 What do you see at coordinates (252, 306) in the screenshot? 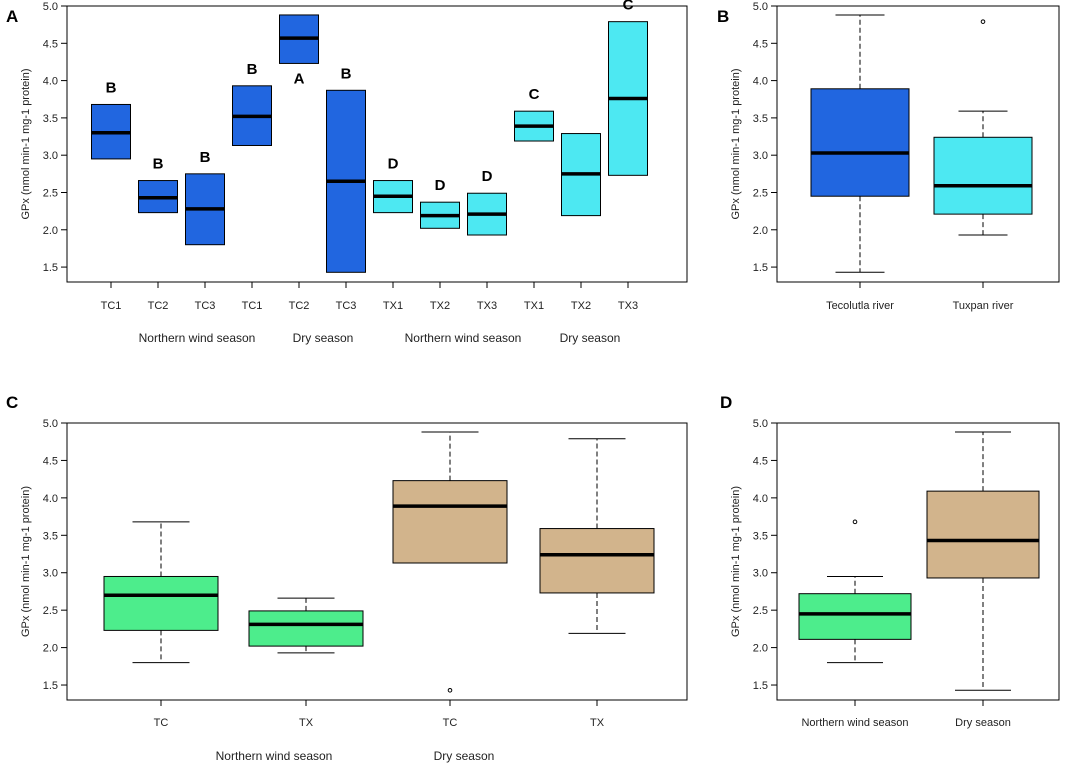
I see `x-tick-label: TC1` at bounding box center [252, 306].